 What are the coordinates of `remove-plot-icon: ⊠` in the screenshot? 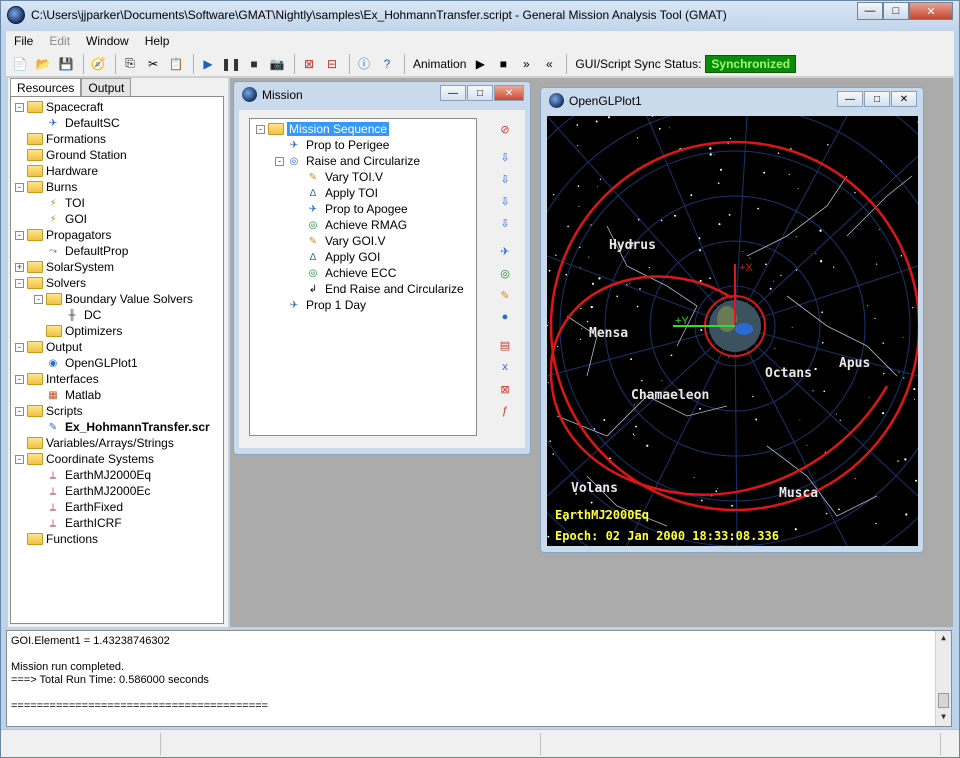 It's located at (505, 389).